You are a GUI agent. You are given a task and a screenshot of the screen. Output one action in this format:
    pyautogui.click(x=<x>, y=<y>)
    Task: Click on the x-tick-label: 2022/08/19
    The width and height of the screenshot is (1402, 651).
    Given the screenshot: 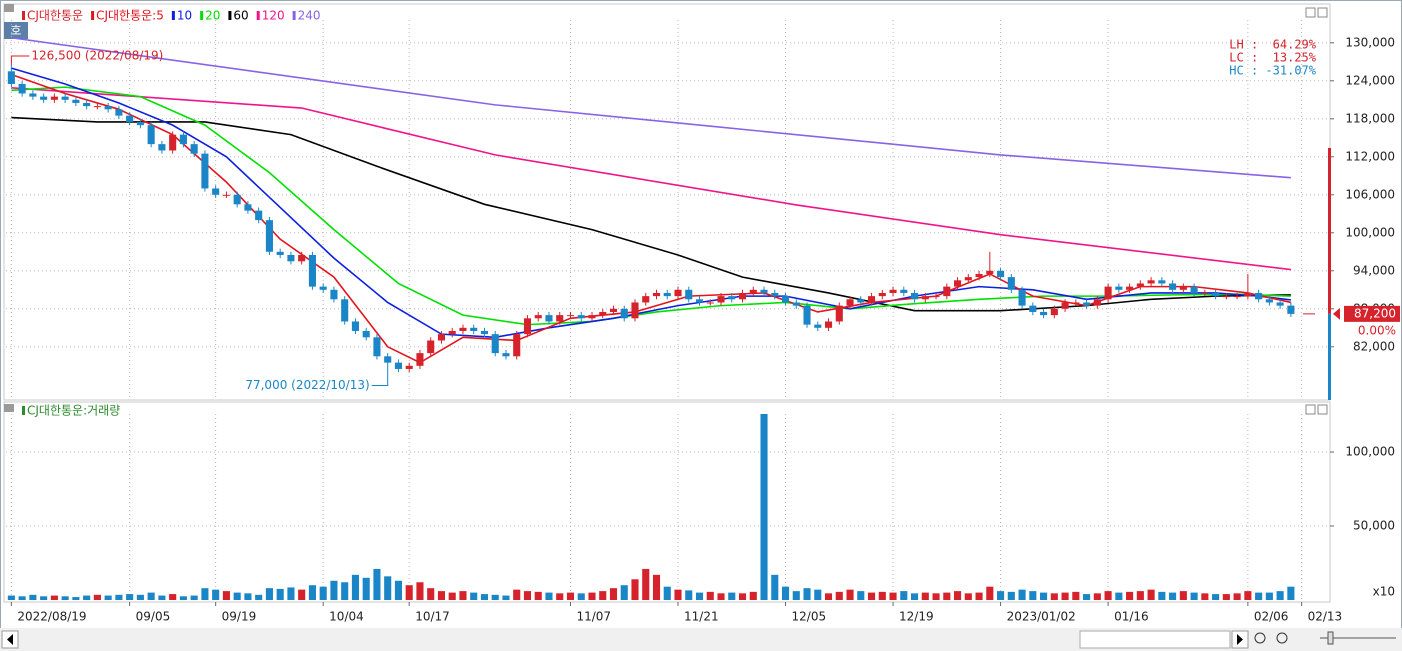 What is the action you would take?
    pyautogui.click(x=51, y=617)
    